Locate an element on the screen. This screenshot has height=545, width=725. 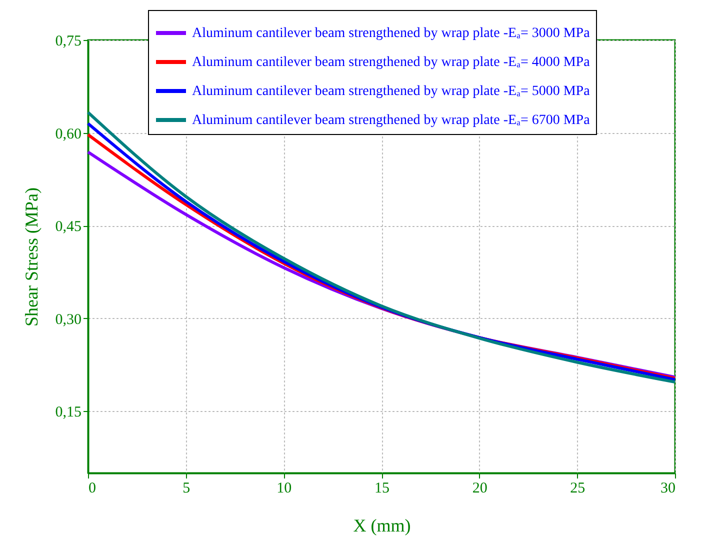
x-tick-label: 30 is located at coordinates (668, 488).